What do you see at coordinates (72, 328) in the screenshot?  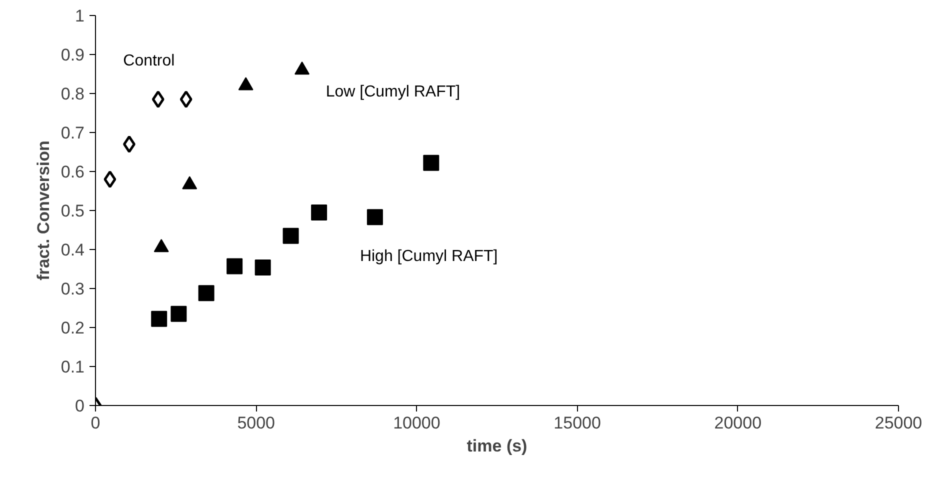 I see `y-tick-label: 0.2` at bounding box center [72, 328].